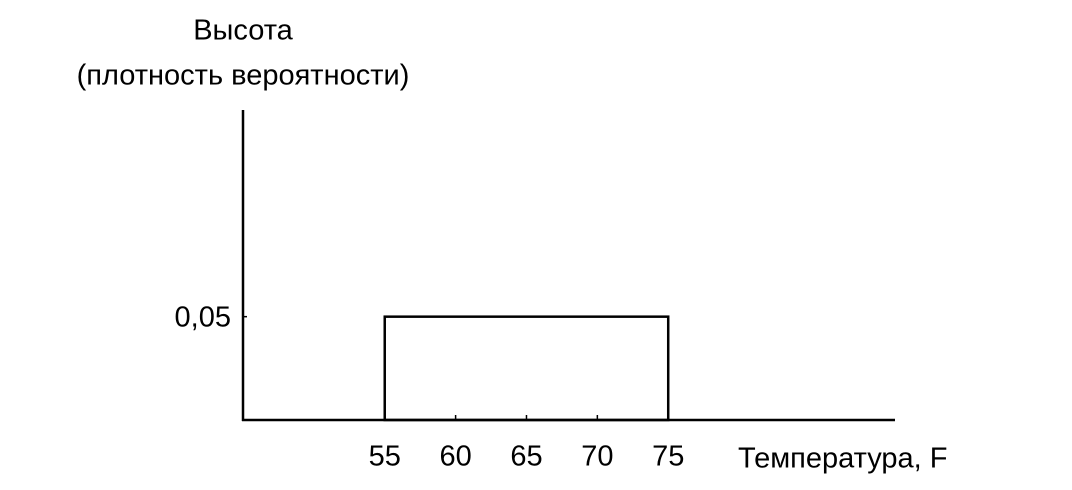 The width and height of the screenshot is (1072, 490). What do you see at coordinates (668, 457) in the screenshot?
I see `x-tick-label: 75` at bounding box center [668, 457].